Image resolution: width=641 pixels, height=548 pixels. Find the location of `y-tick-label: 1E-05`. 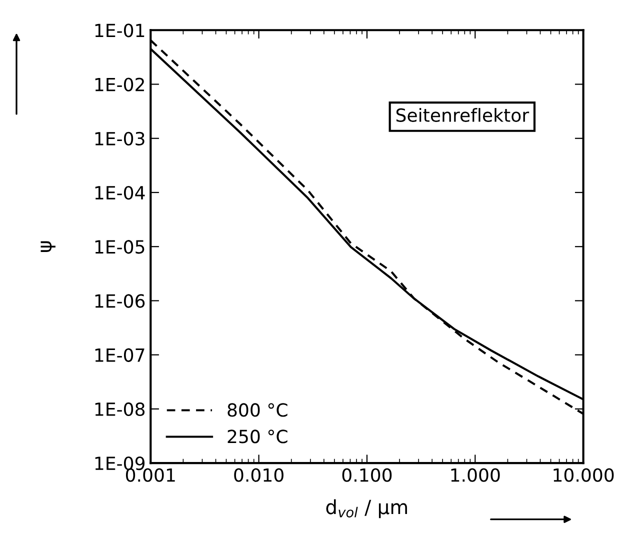

y-tick-label: 1E-05 is located at coordinates (119, 247).